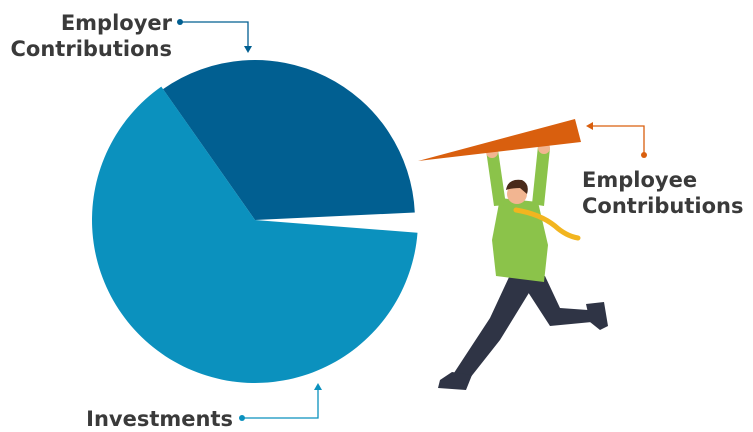 This screenshot has width=753, height=432. I want to click on man-tie, so click(547, 224).